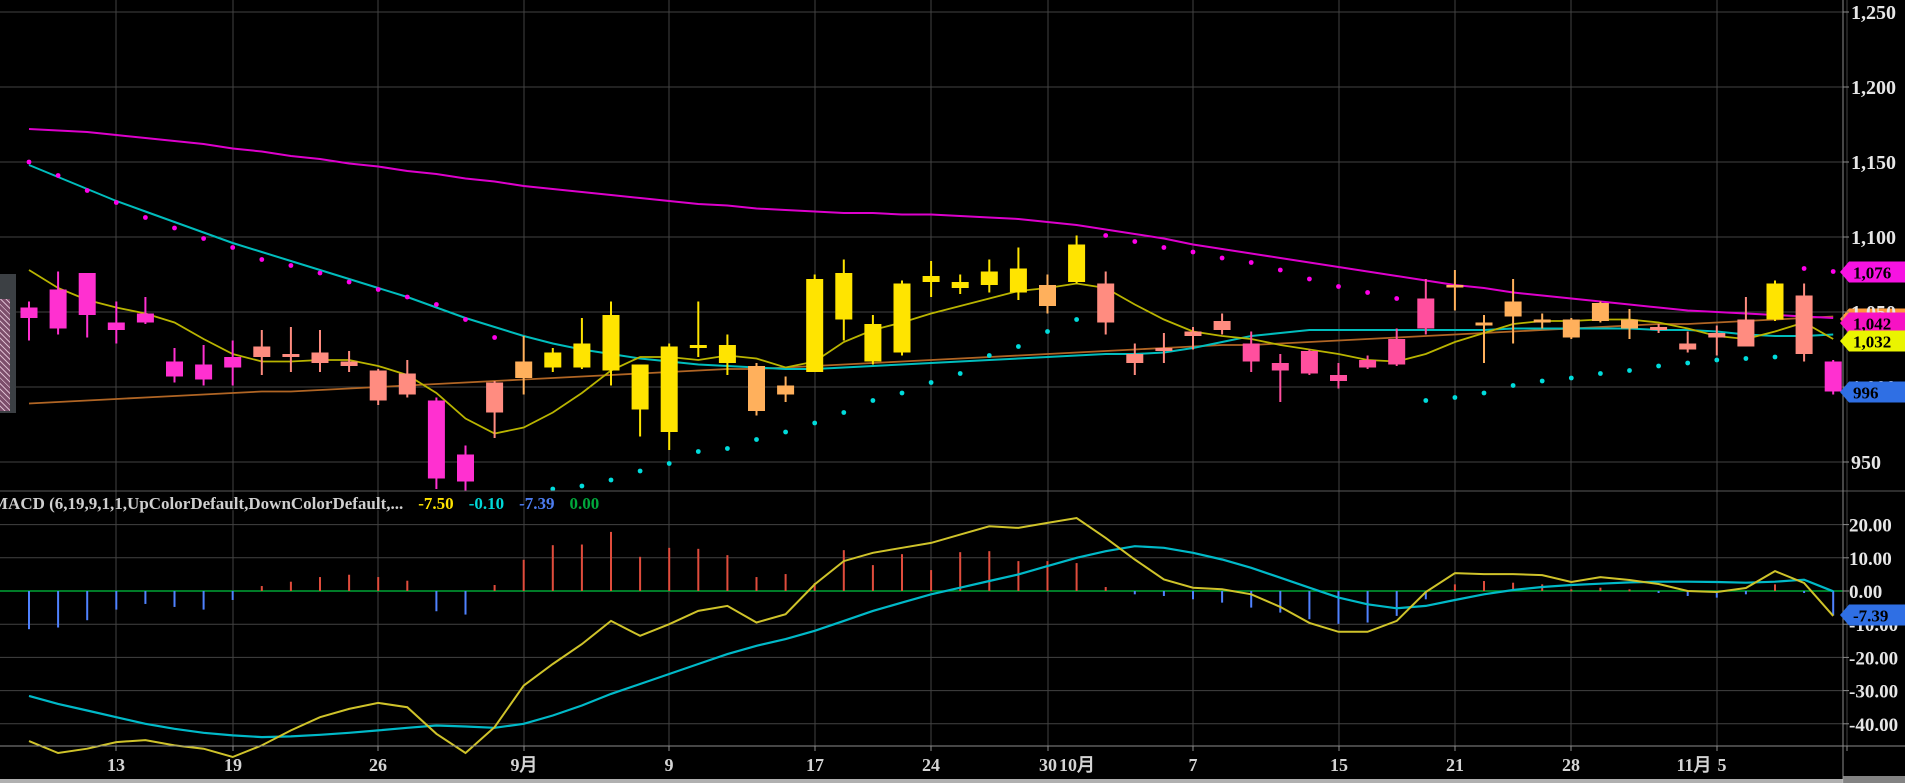 The width and height of the screenshot is (1905, 783). What do you see at coordinates (1873, 658) in the screenshot?
I see `svg-text: -20.00` at bounding box center [1873, 658].